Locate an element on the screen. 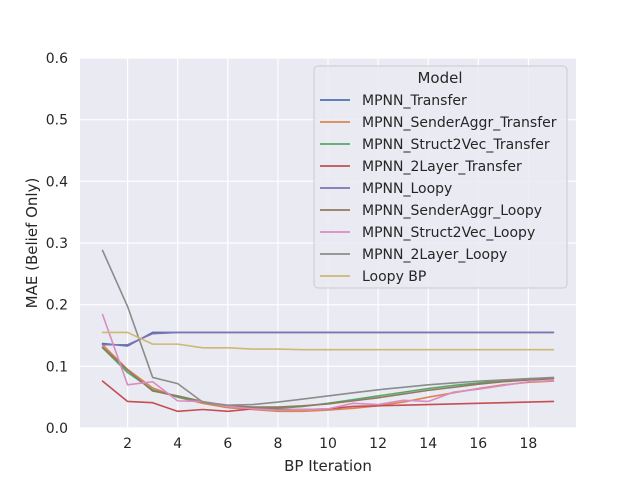 The width and height of the screenshot is (640, 480). y-axis-ticks: 0.0 0.1 0.2 0.3 0.4 0.5 0.6 is located at coordinates (57, 244).